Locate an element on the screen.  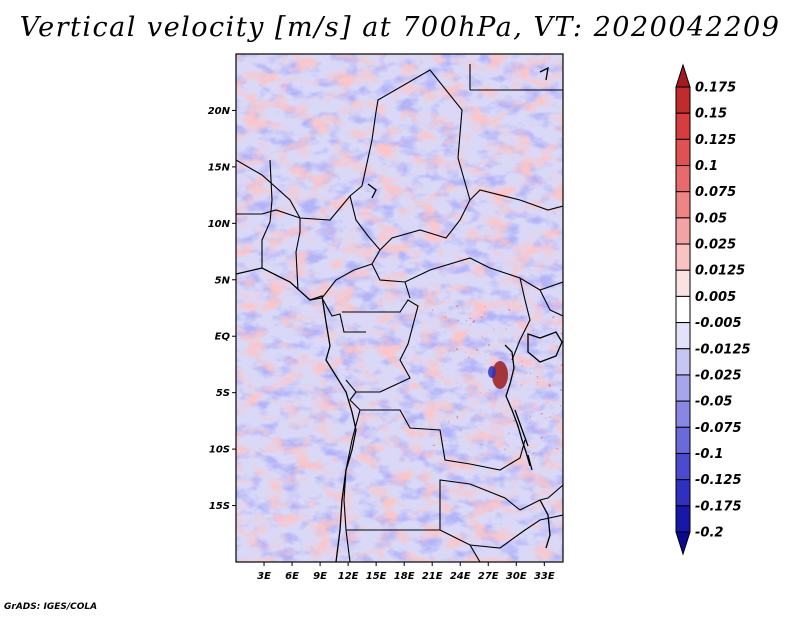
colorbar-min-arrow is located at coordinates (683, 543).